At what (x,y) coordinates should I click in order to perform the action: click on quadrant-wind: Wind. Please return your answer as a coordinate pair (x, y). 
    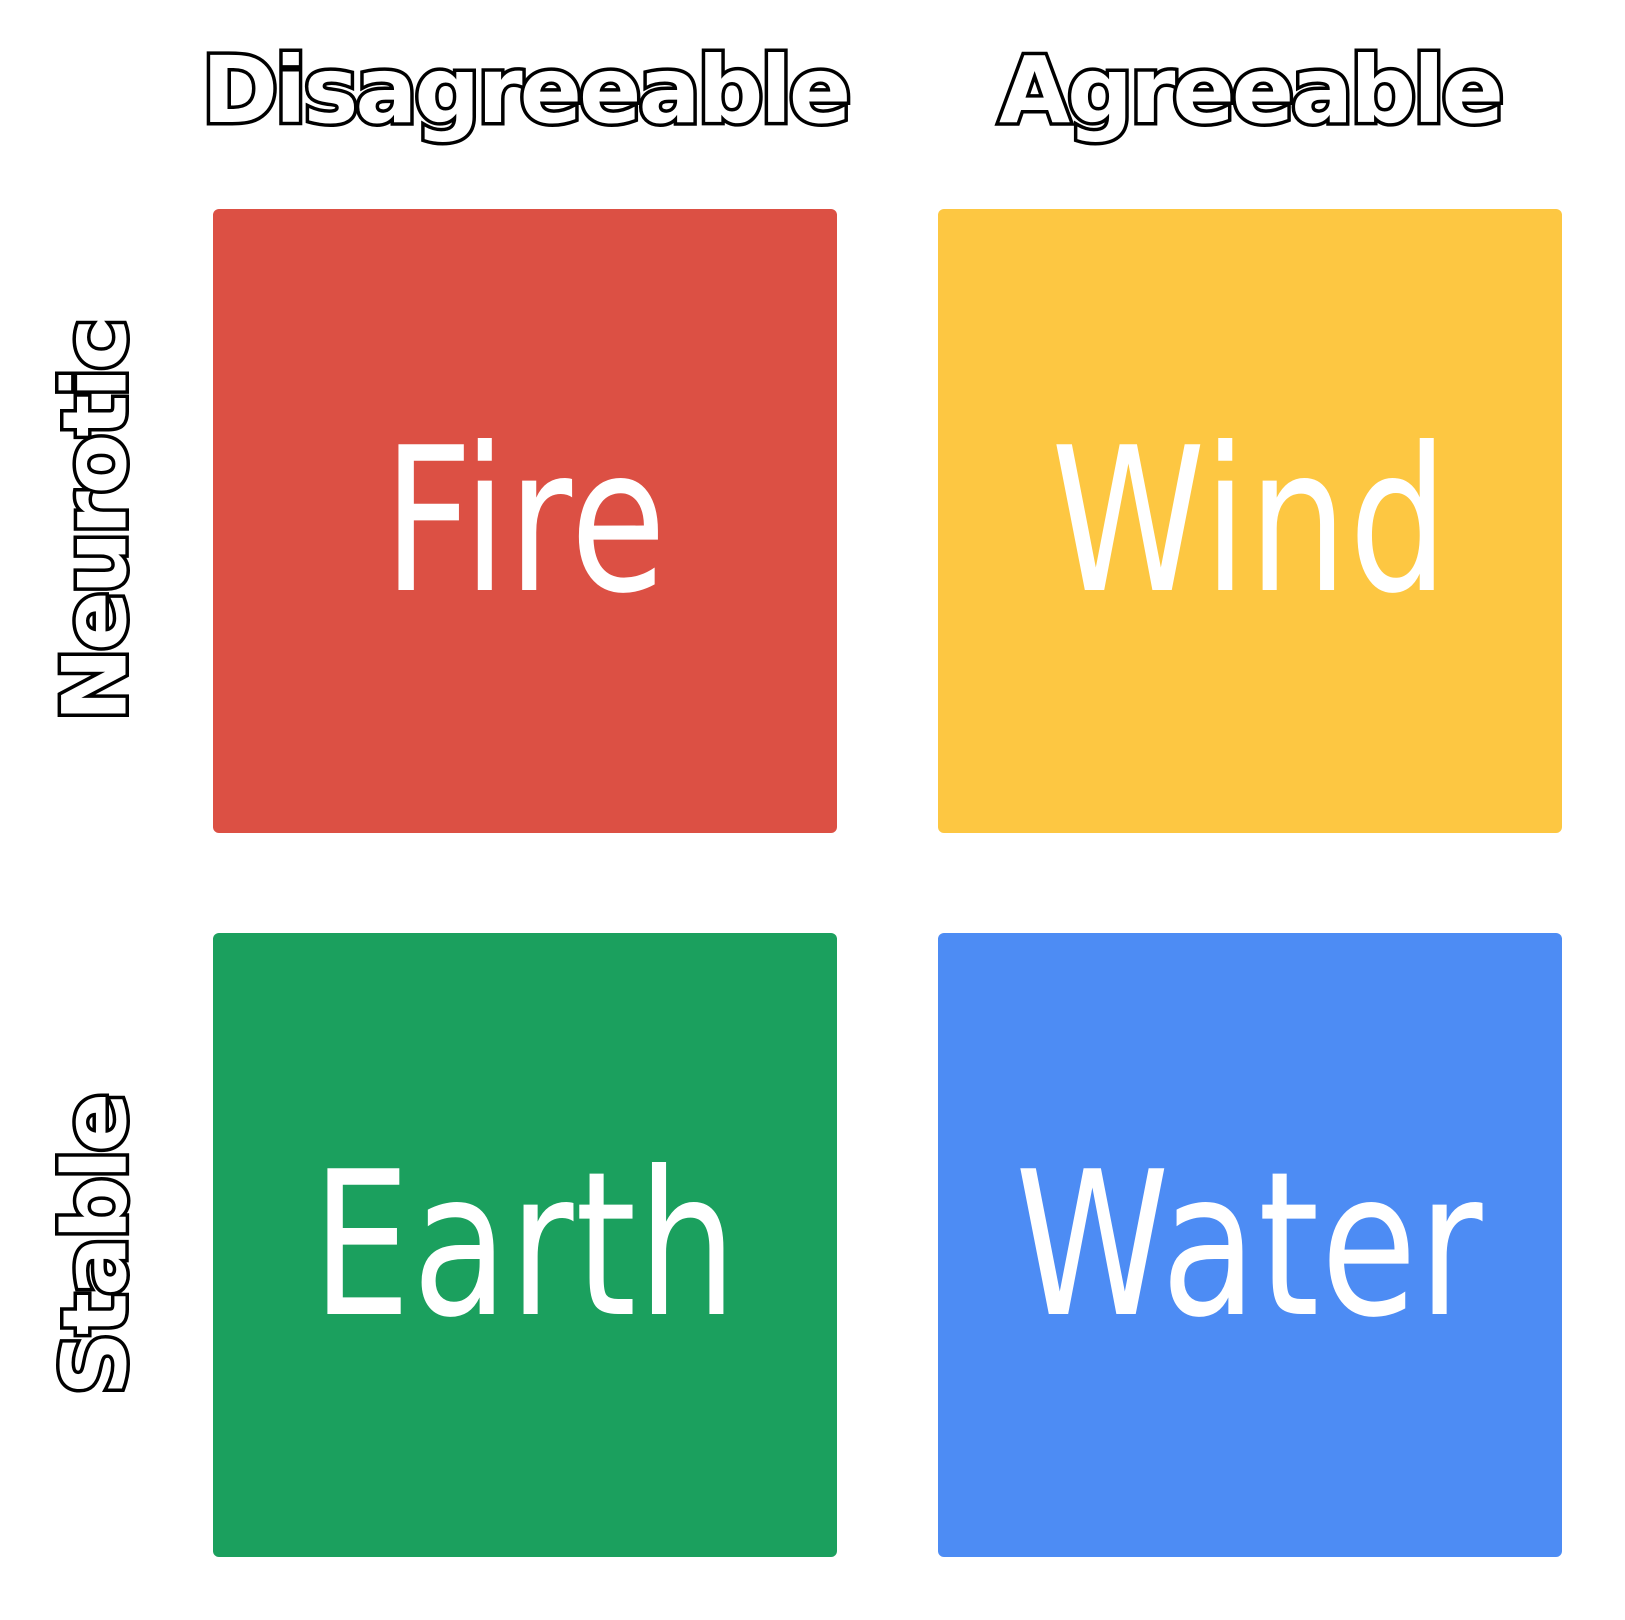
    Looking at the image, I should click on (1250, 521).